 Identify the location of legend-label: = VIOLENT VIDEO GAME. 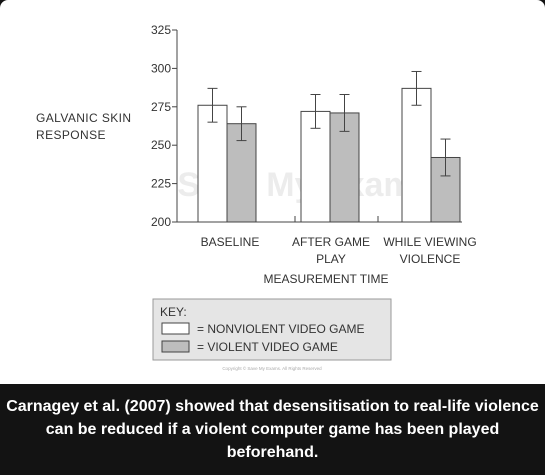
(267, 347).